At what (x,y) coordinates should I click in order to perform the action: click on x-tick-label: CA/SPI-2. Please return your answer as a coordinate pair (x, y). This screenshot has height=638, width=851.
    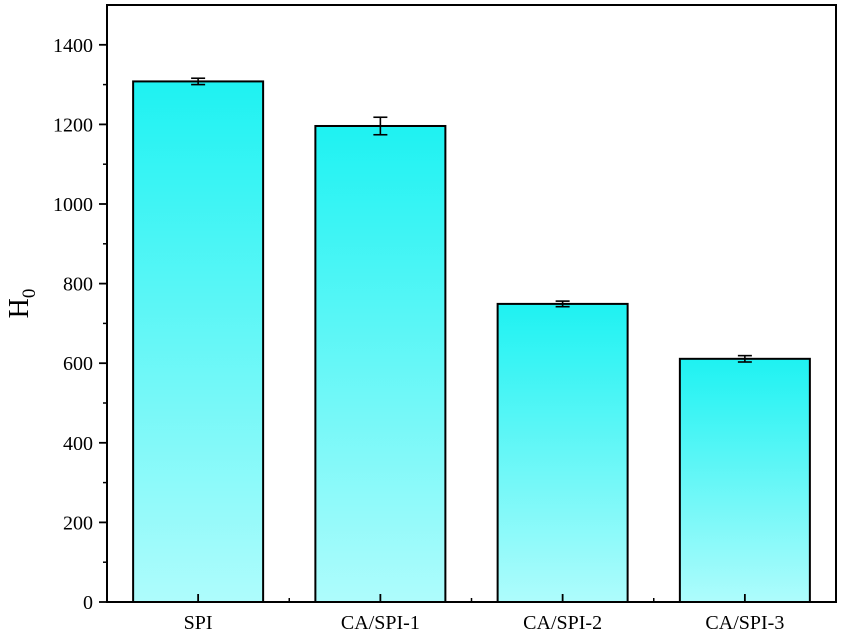
    Looking at the image, I should click on (562, 623).